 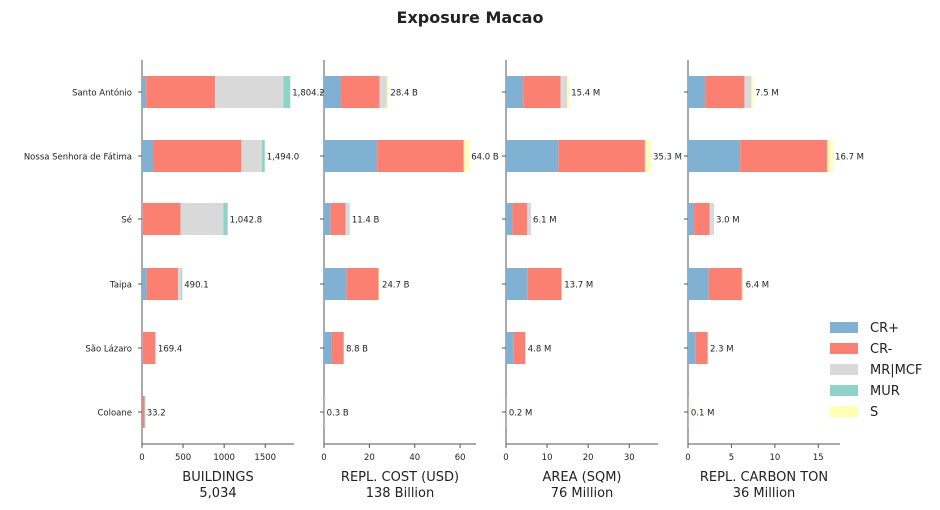 What do you see at coordinates (338, 414) in the screenshot?
I see `bar-total-label: 0.3 B` at bounding box center [338, 414].